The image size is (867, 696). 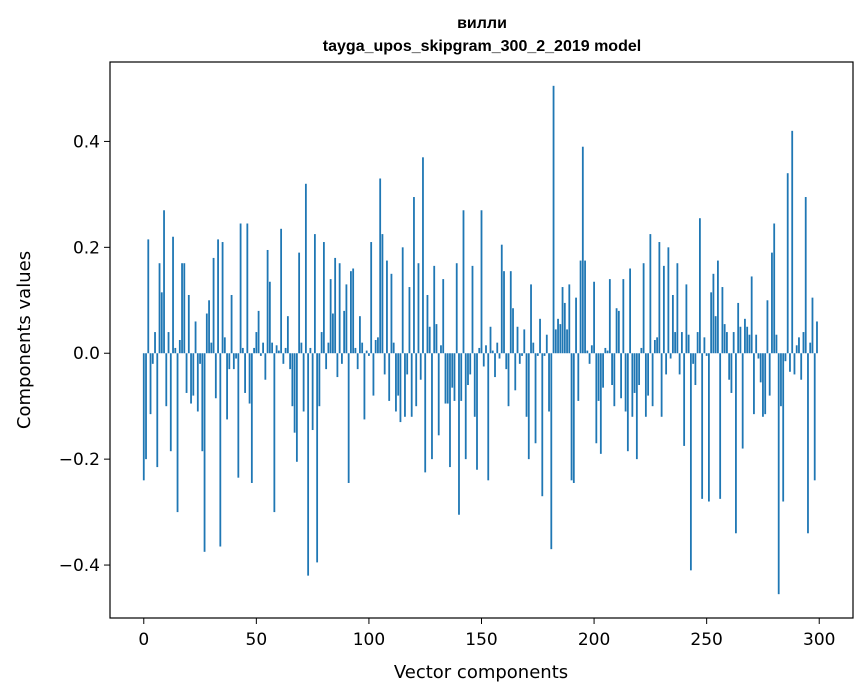 I want to click on y-tick-label: 0.4, so click(x=86, y=142).